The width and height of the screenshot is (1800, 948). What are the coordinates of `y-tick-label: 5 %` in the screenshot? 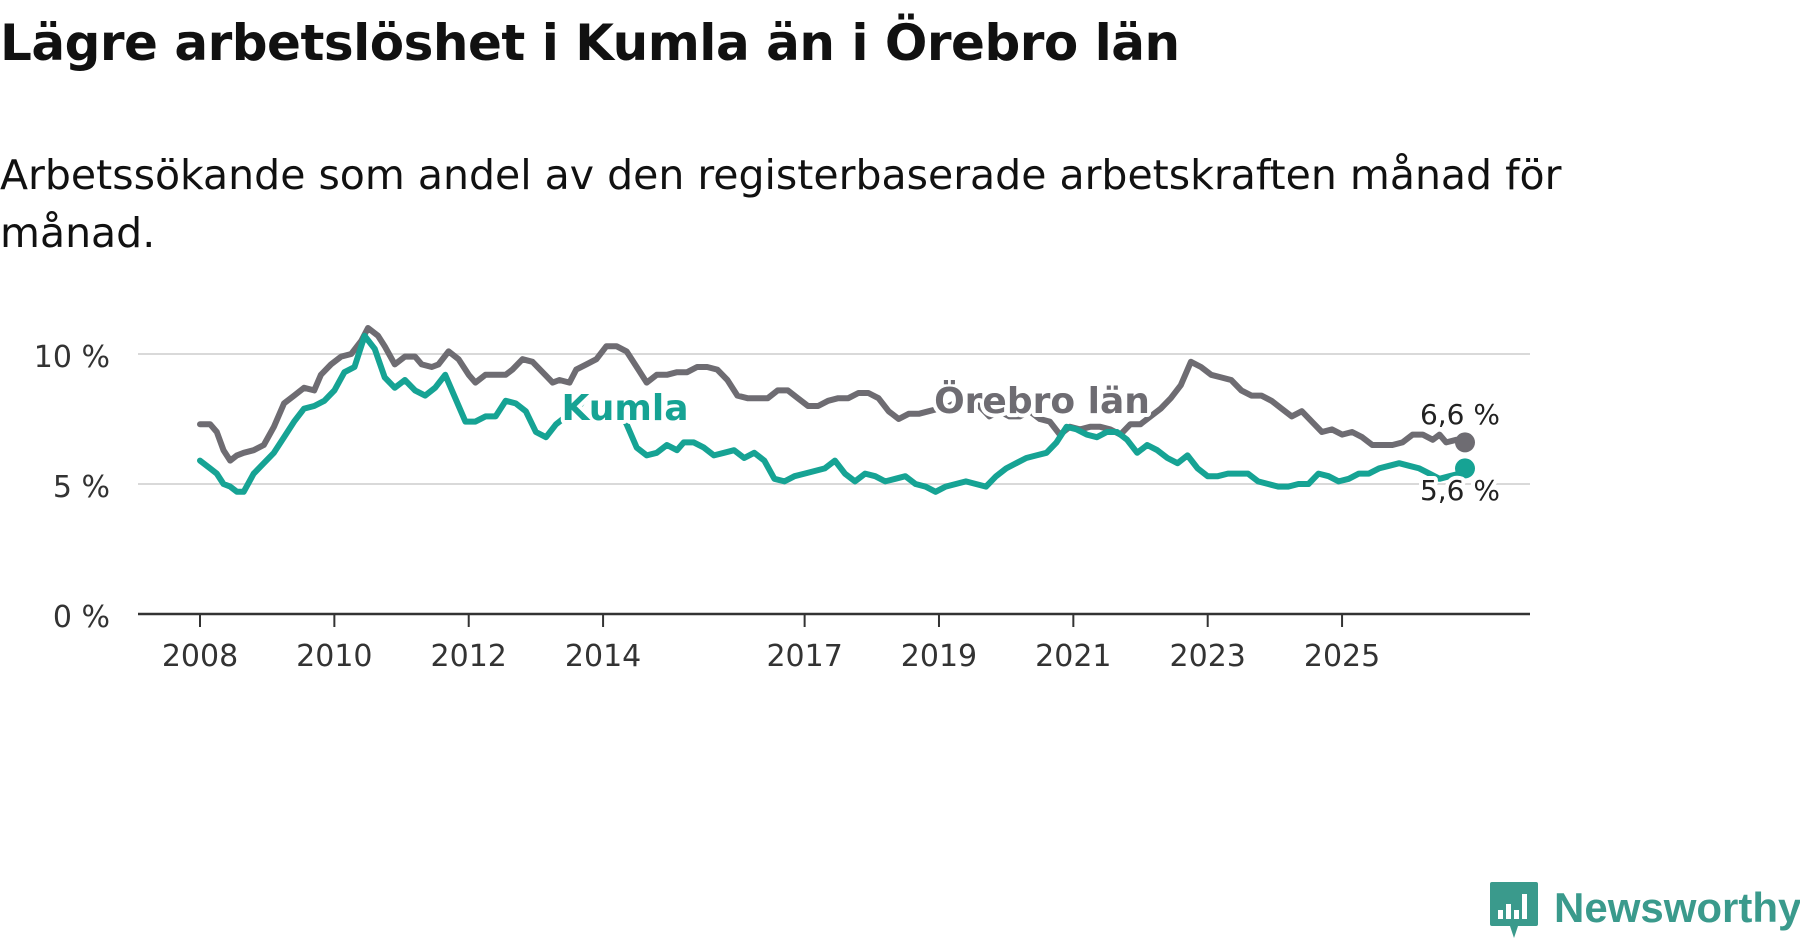 It's located at (81, 487).